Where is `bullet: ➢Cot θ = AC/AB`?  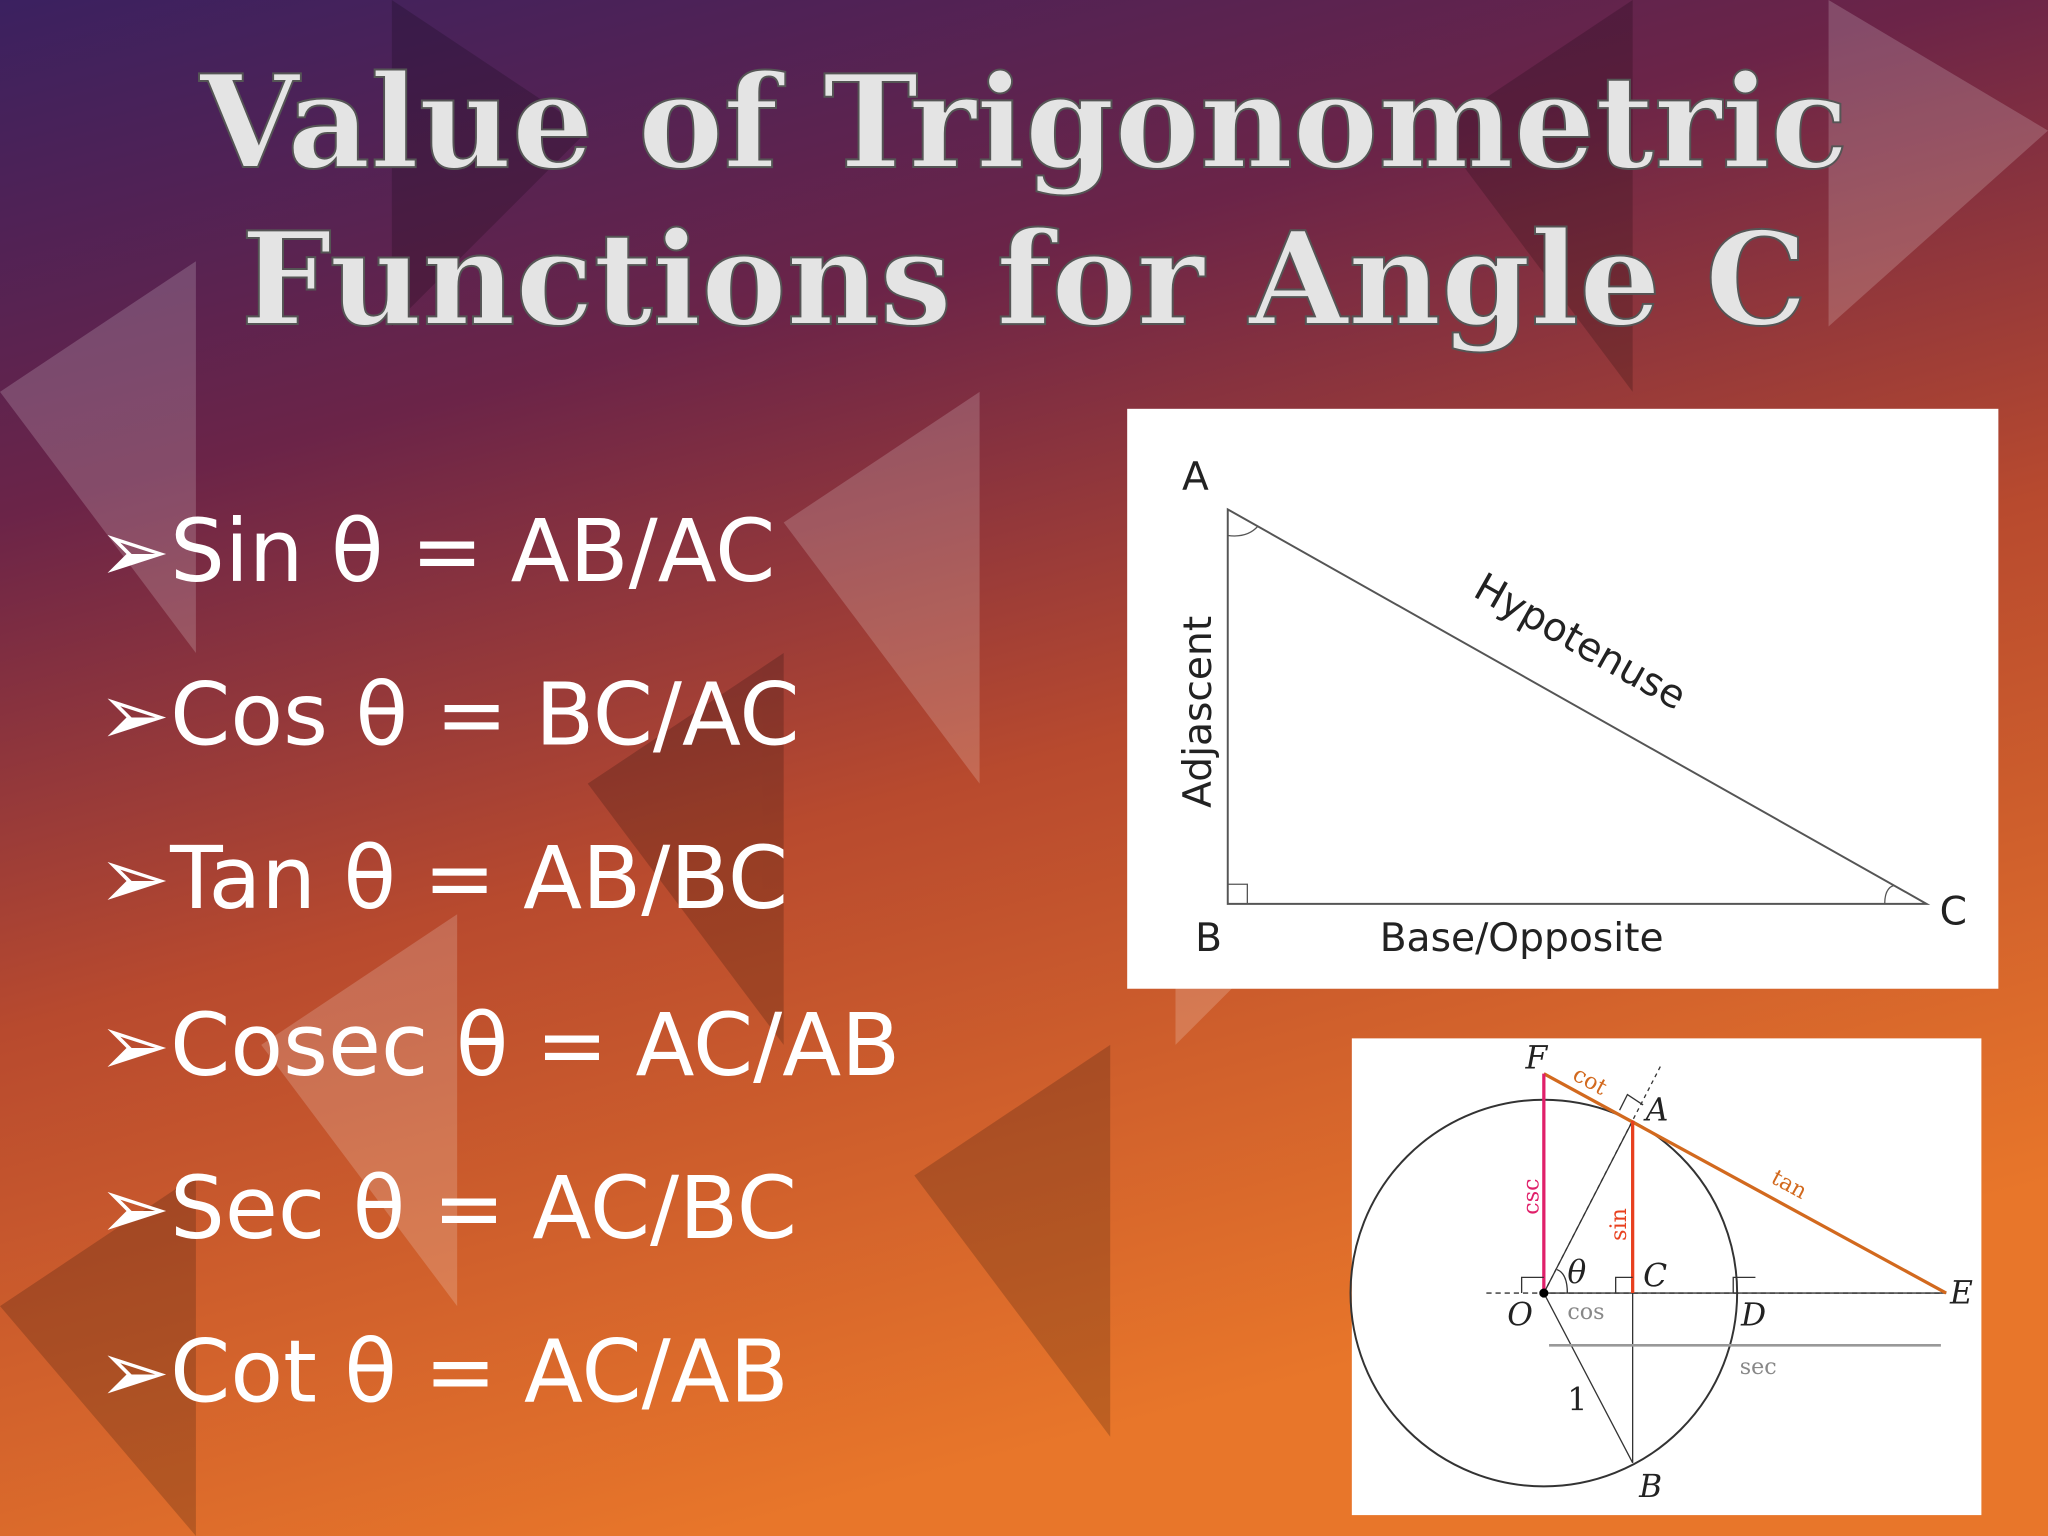 bullet: ➢Cot θ = AC/AB is located at coordinates (443, 1372).